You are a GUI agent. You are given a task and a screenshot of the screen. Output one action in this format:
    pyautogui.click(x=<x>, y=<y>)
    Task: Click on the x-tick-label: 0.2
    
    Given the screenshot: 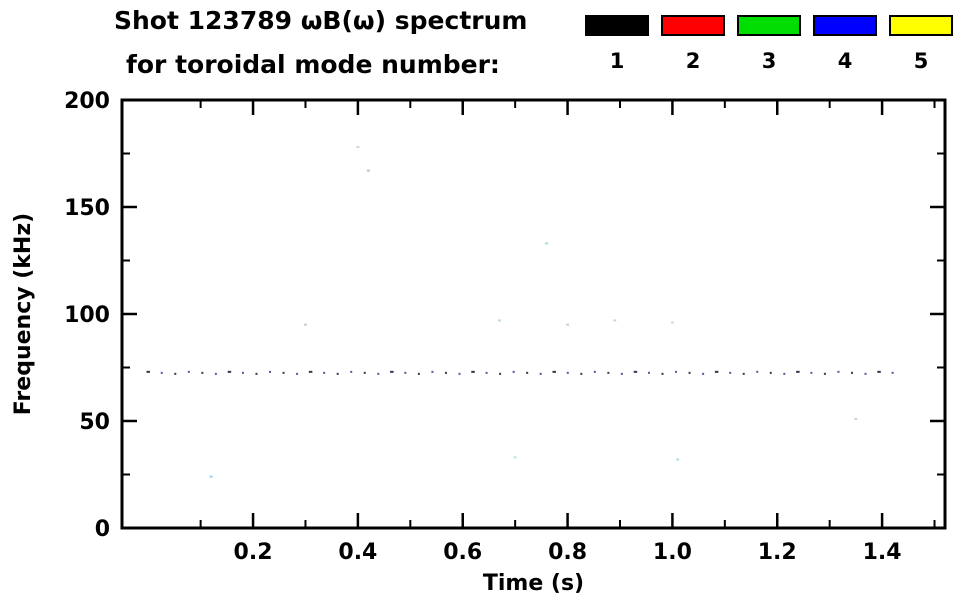 What is the action you would take?
    pyautogui.click(x=253, y=552)
    